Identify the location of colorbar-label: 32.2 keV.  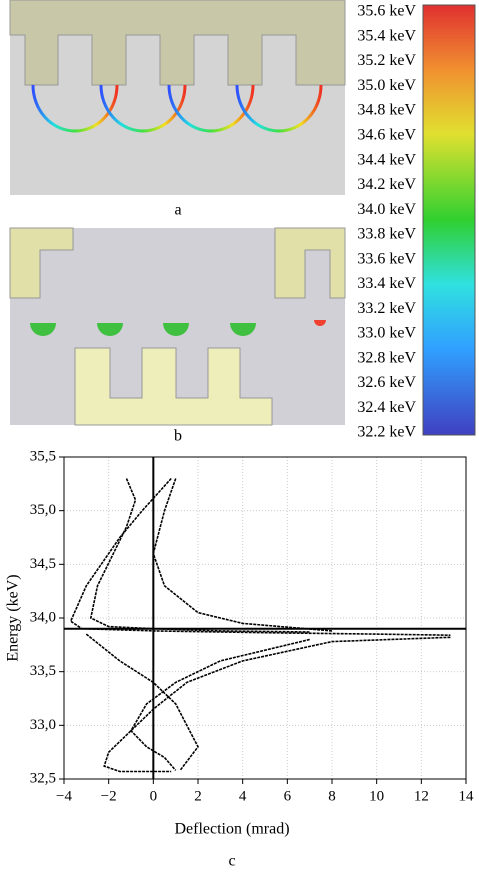
(386, 432).